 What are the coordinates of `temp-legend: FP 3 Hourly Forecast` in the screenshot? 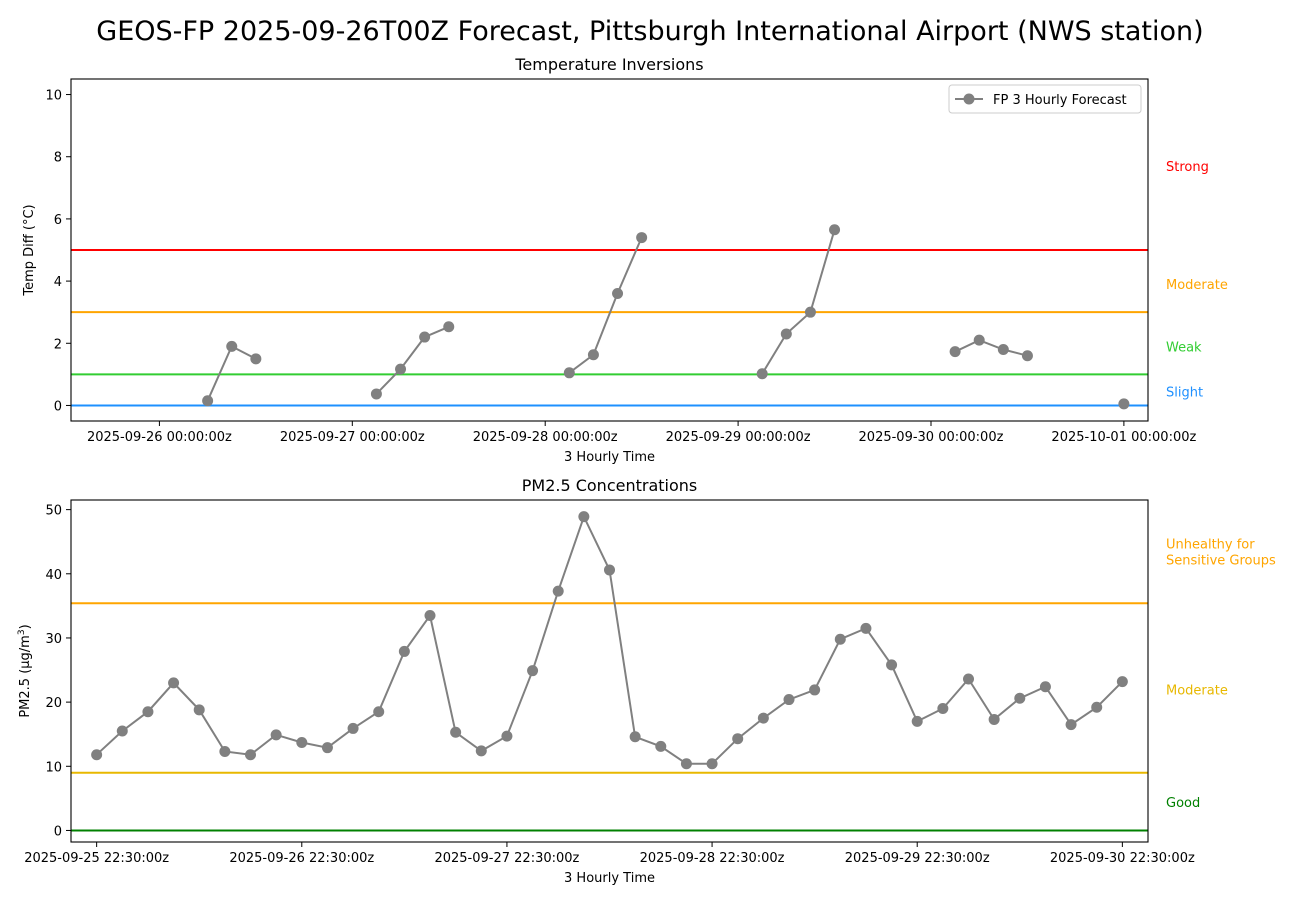 It's located at (1045, 99).